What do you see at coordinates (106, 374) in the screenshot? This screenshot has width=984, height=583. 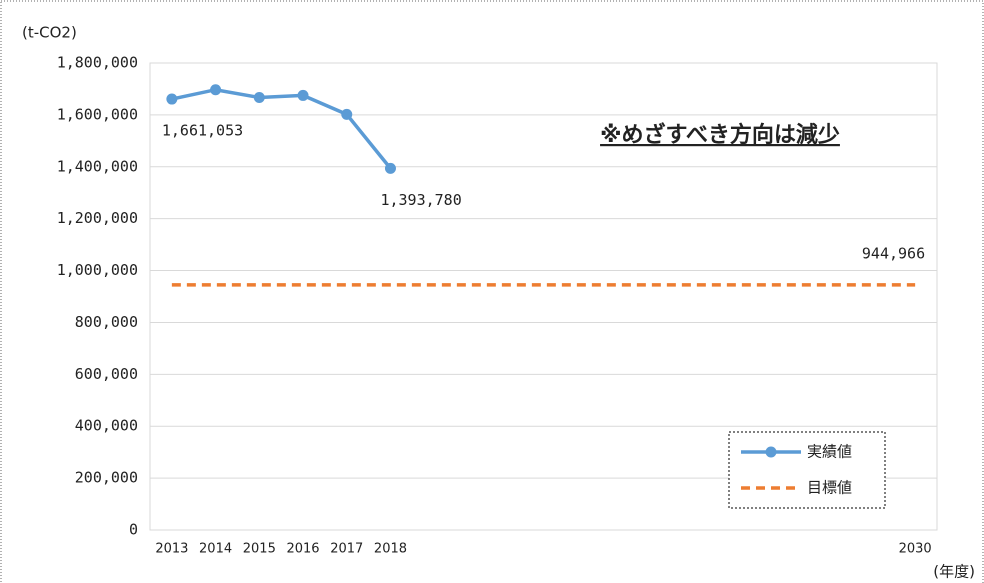 I see `y-tick-label: 600,000` at bounding box center [106, 374].